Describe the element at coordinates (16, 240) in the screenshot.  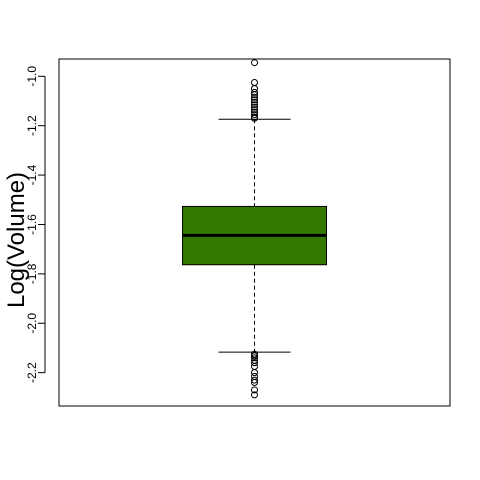
I see `y-axis-title: Log(Volume)` at that location.